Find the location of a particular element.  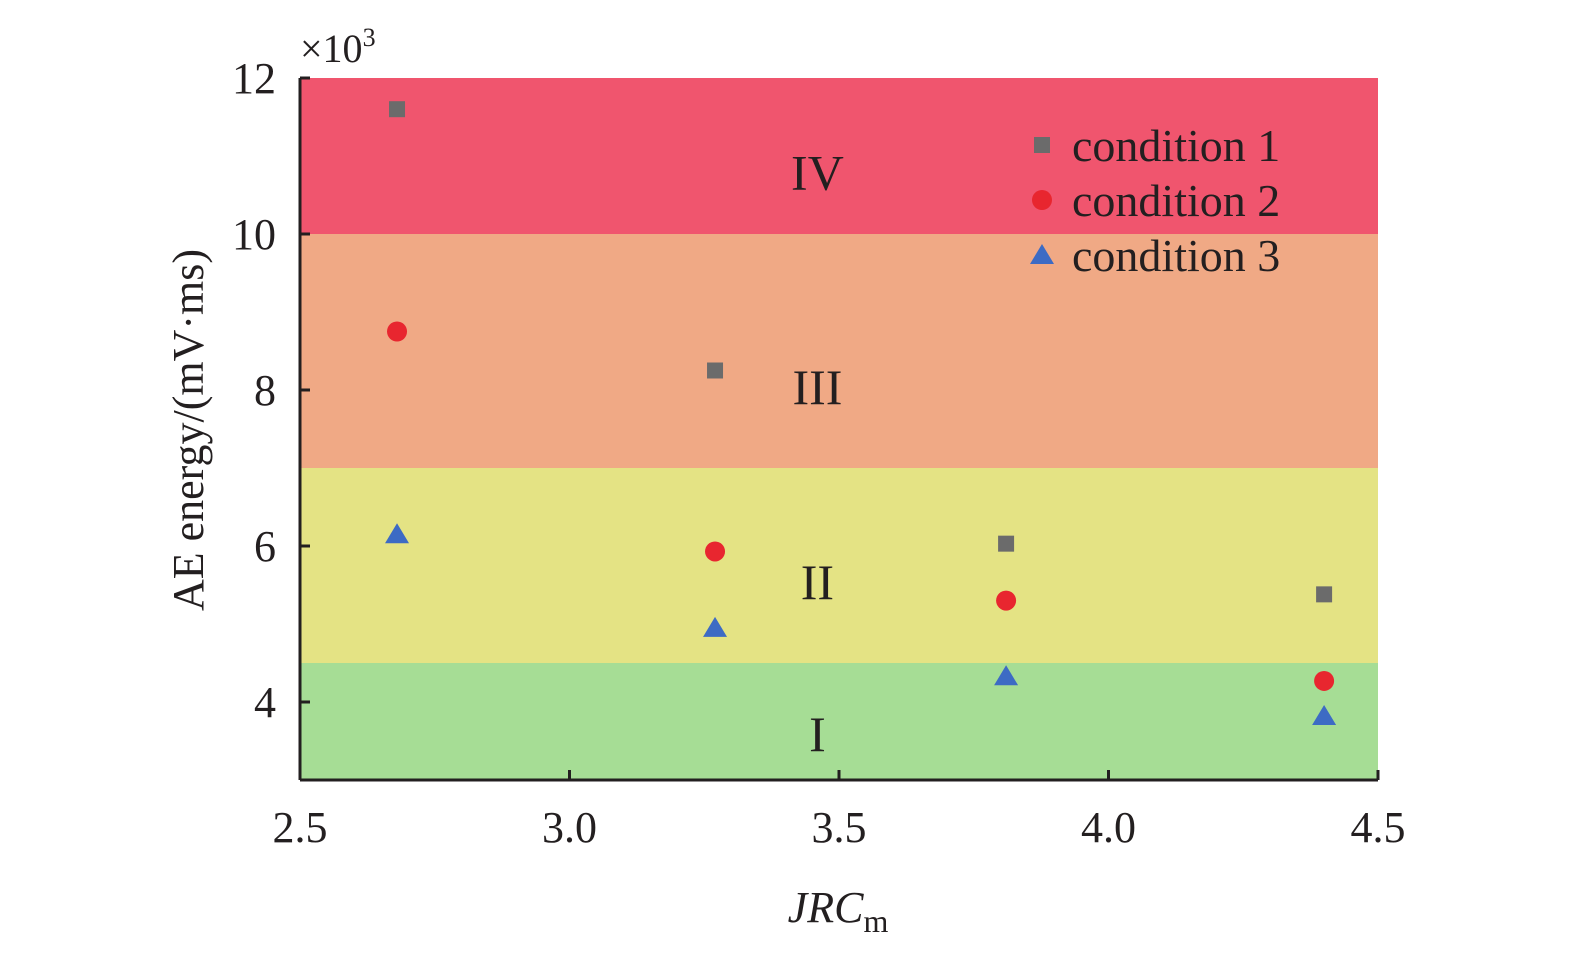

x-axis-title-main: JRC is located at coordinates (826, 907).